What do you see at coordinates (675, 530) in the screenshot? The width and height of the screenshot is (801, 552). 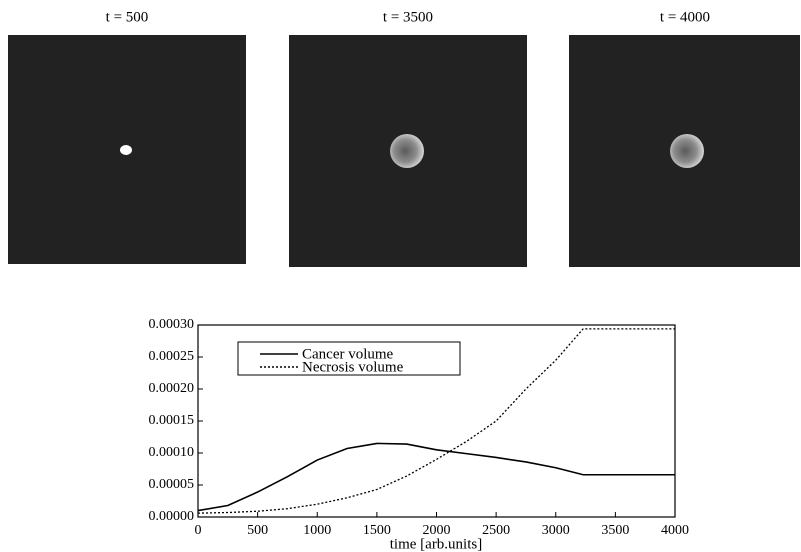 I see `x-tick-label: 4000` at bounding box center [675, 530].